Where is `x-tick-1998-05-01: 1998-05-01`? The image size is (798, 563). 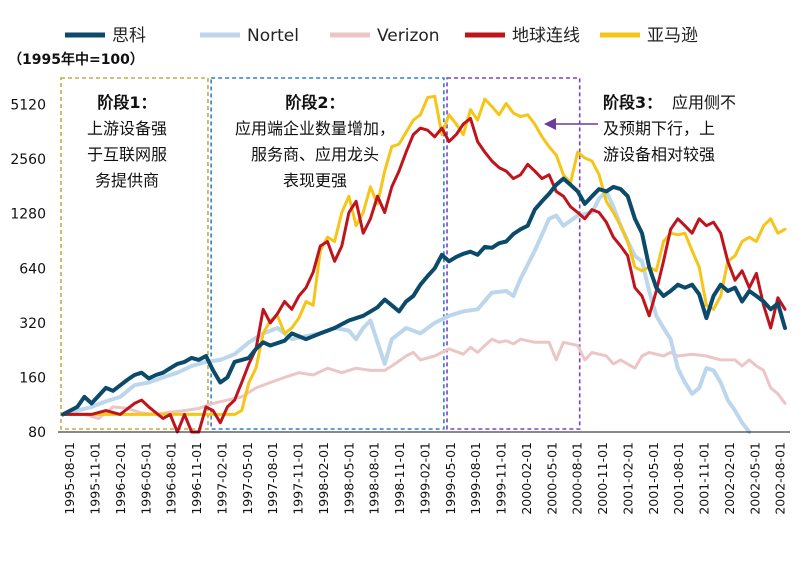 x-tick-1998-05-01: 1998-05-01 is located at coordinates (348, 478).